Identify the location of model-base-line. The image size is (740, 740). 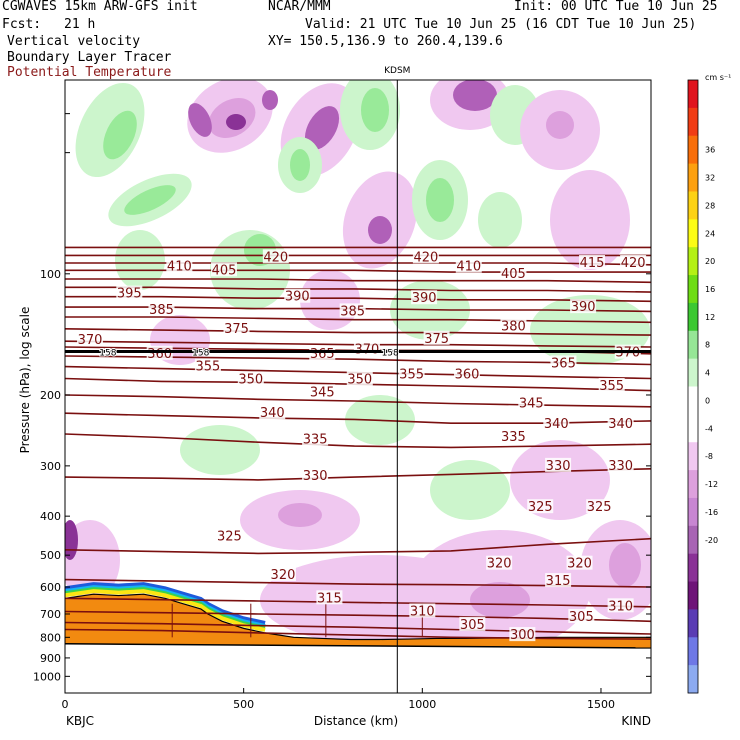
(358, 646).